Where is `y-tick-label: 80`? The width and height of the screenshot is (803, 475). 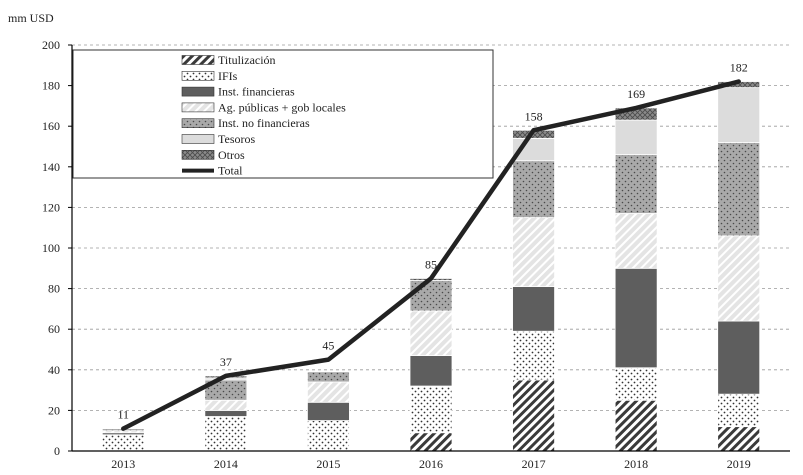 y-tick-label: 80 is located at coordinates (54, 289).